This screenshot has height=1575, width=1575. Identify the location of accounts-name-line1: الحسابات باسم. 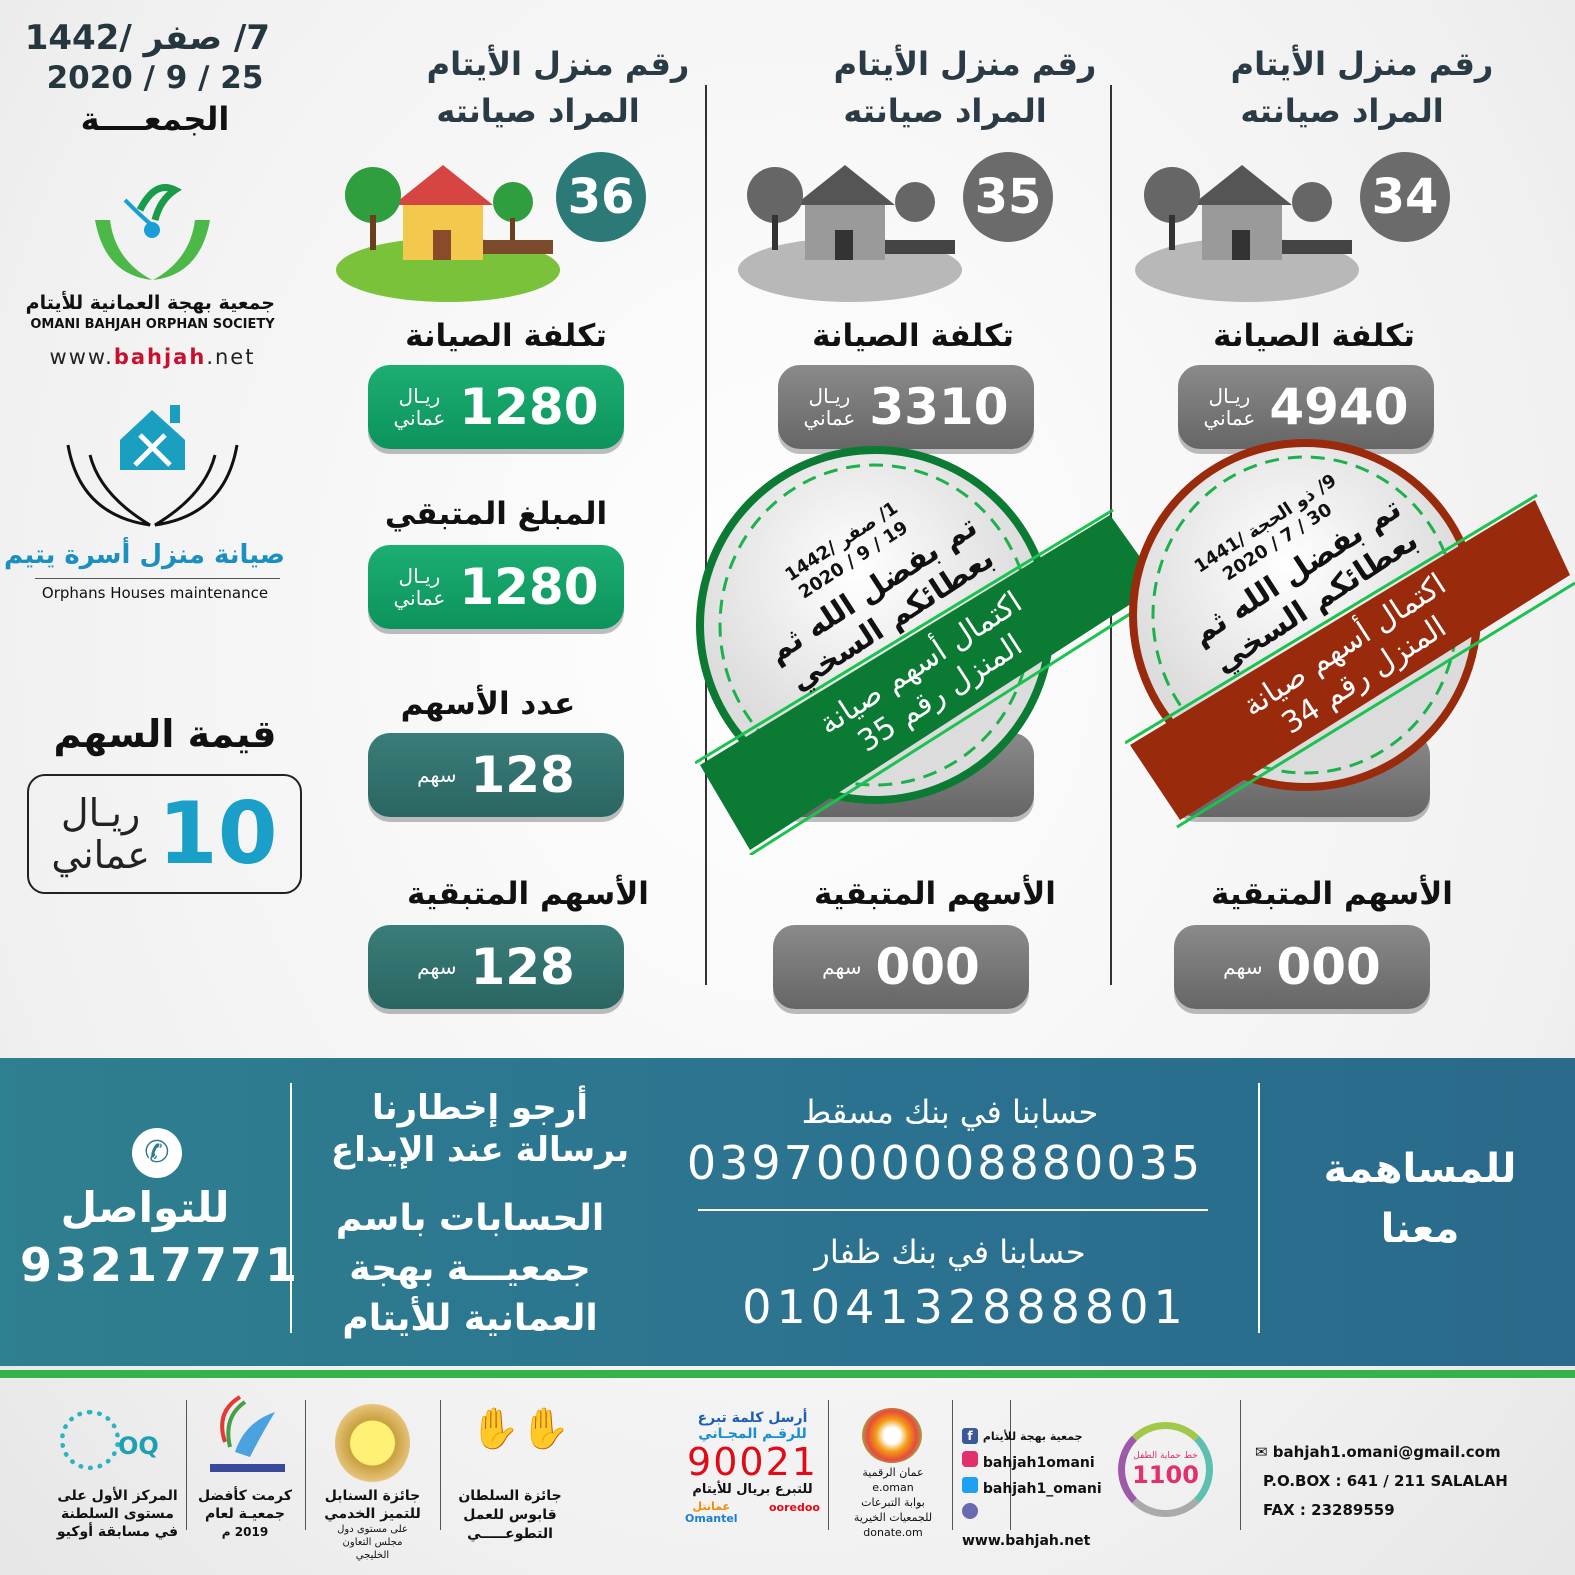
(470, 1218).